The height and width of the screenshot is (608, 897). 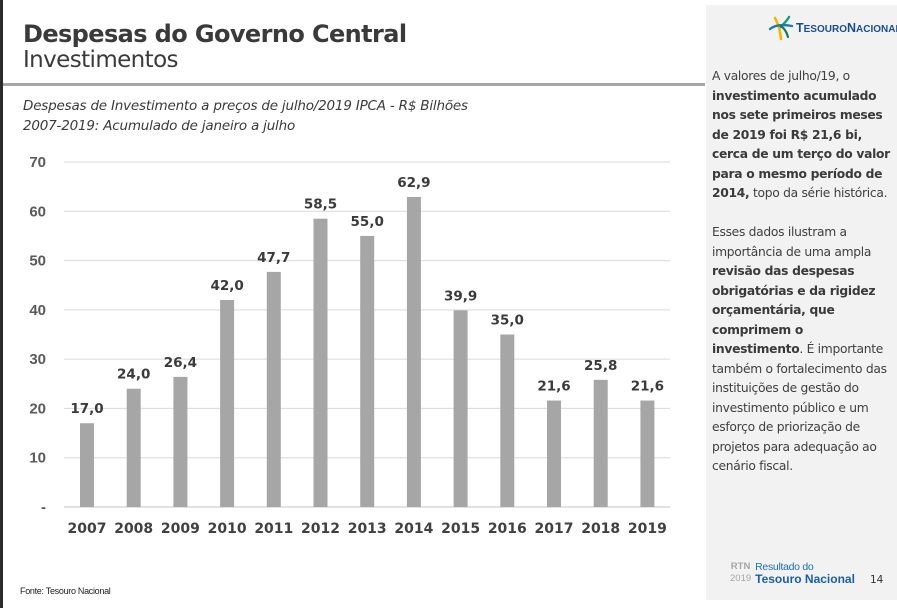 I want to click on data-label-2008: 24,0, so click(x=133, y=375).